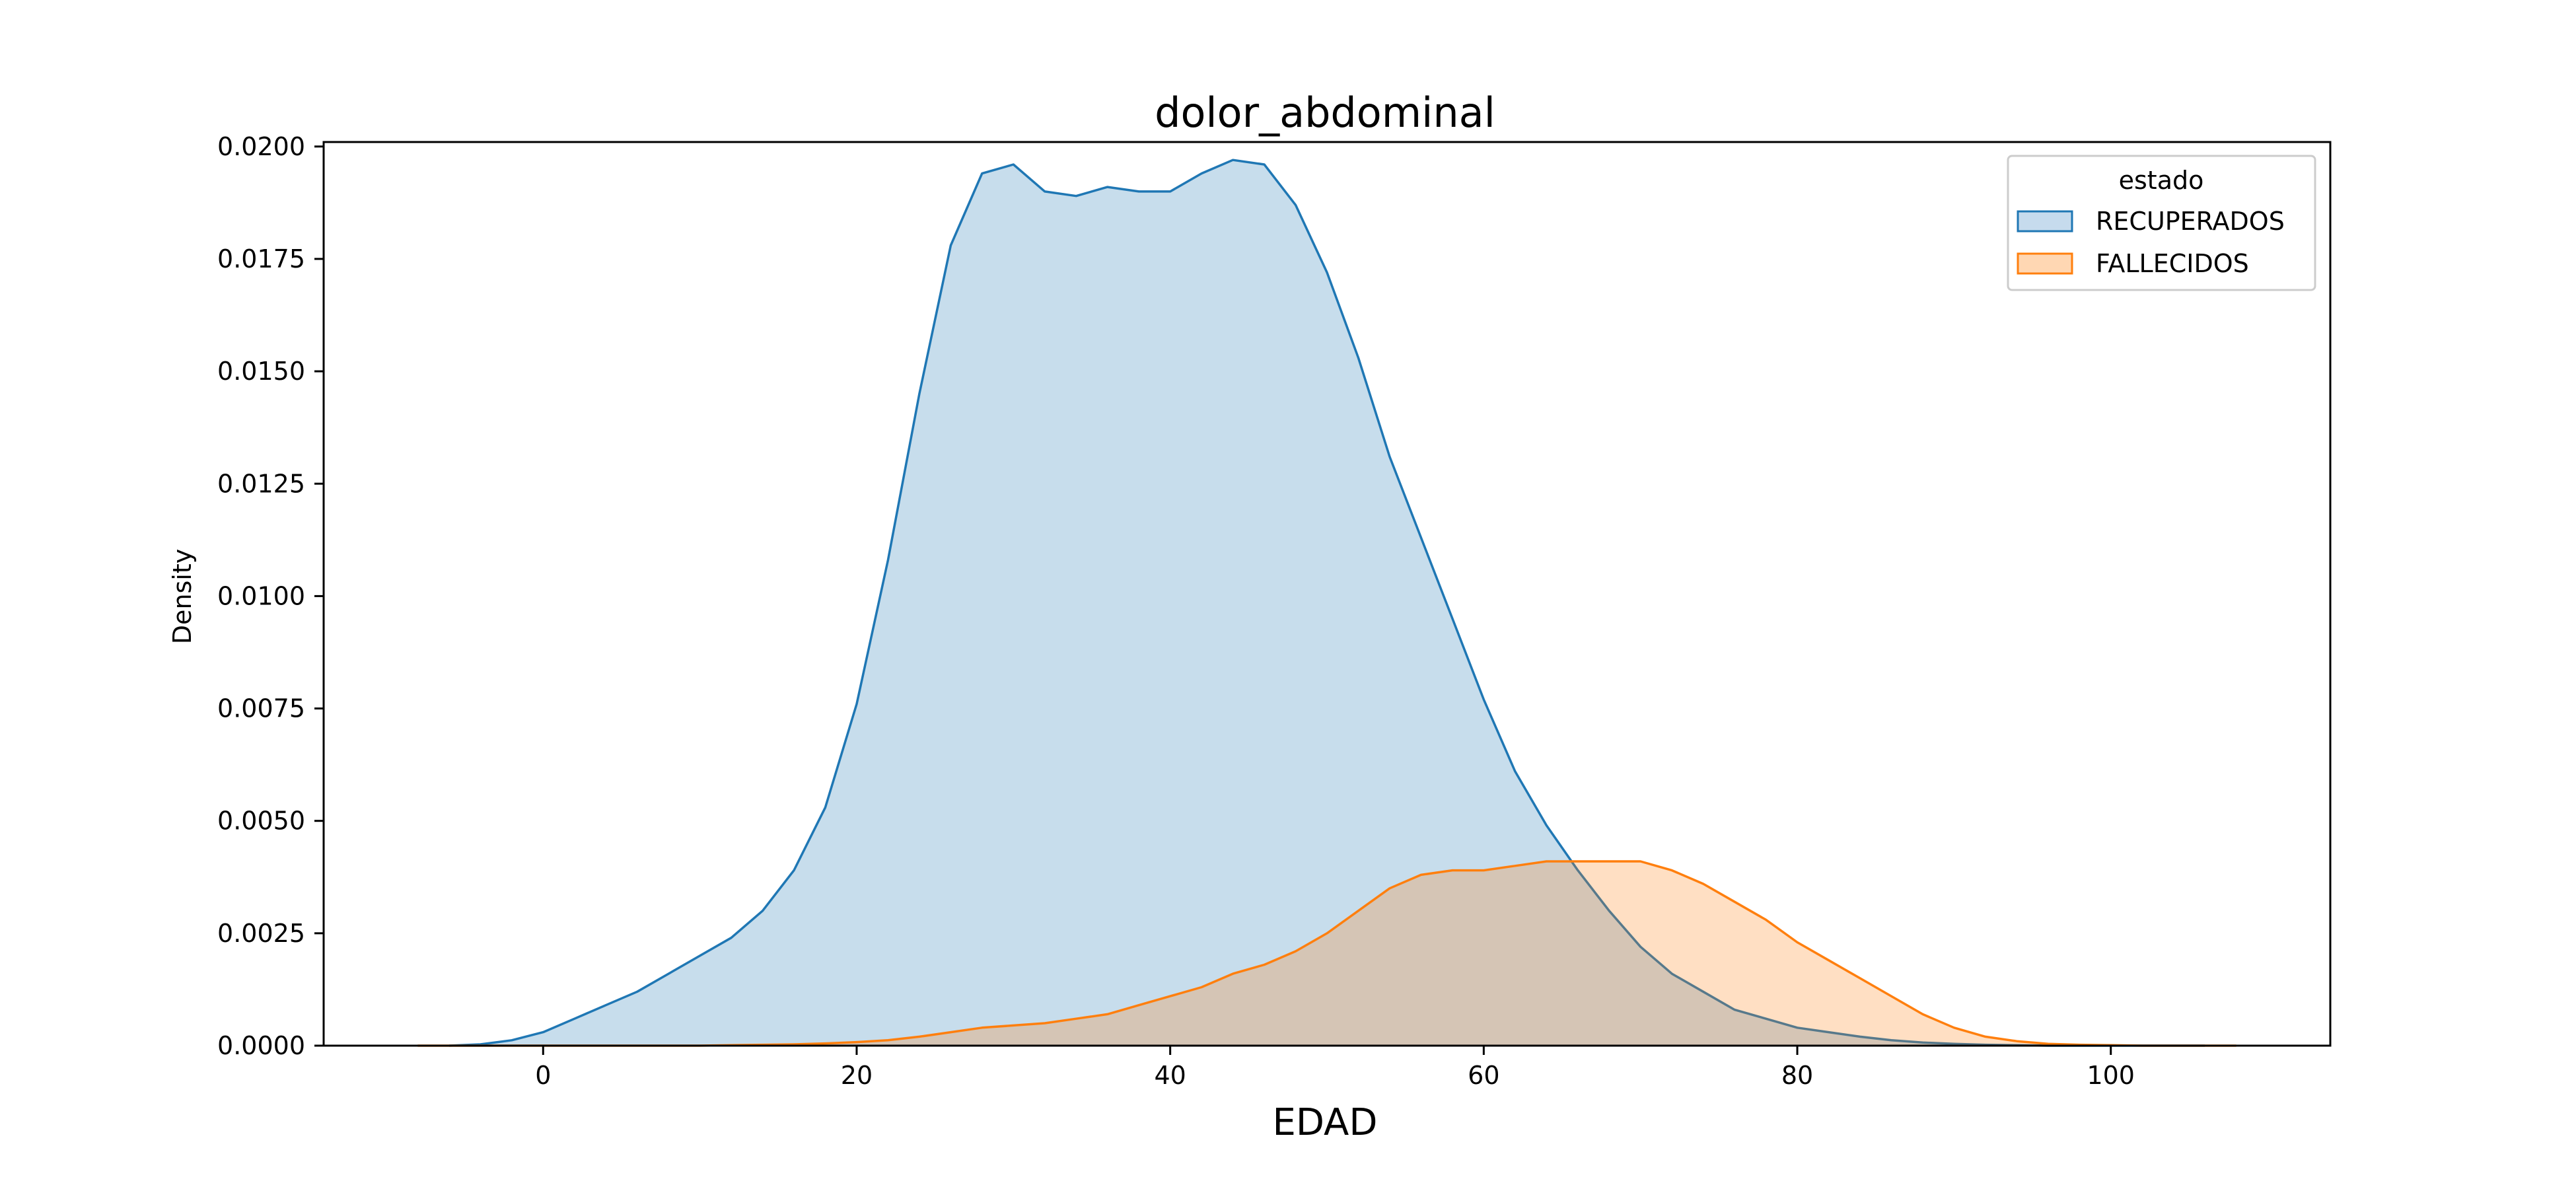  Describe the element at coordinates (261, 595) in the screenshot. I see `y-tick-label: 0.0100` at that location.